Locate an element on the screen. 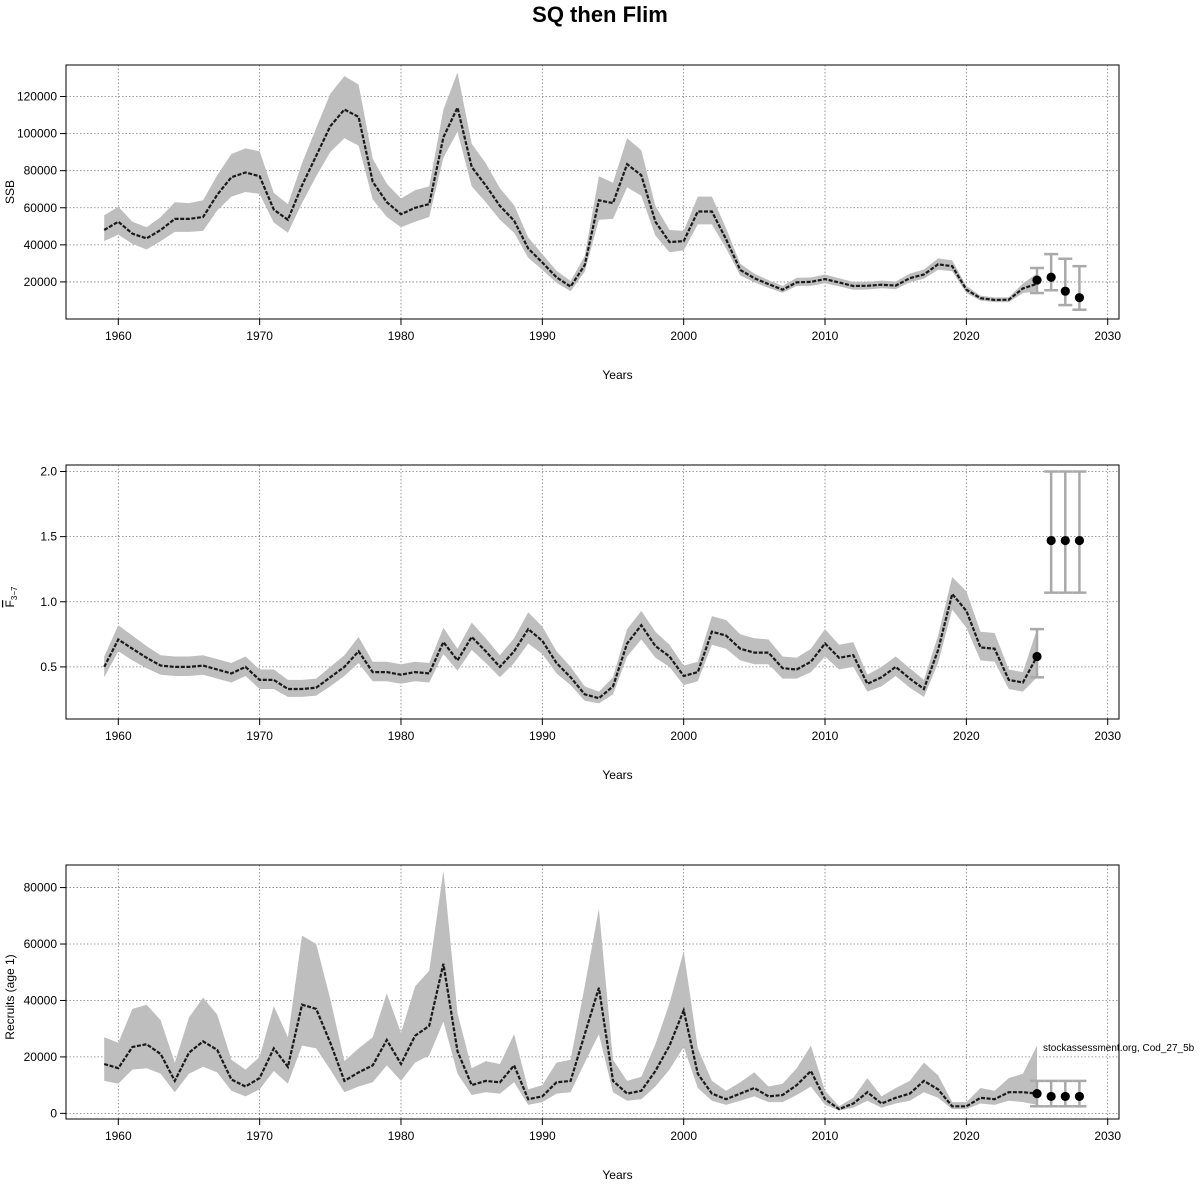 The height and width of the screenshot is (1200, 1200). y-tick-label: 120000 is located at coordinates (37, 97).